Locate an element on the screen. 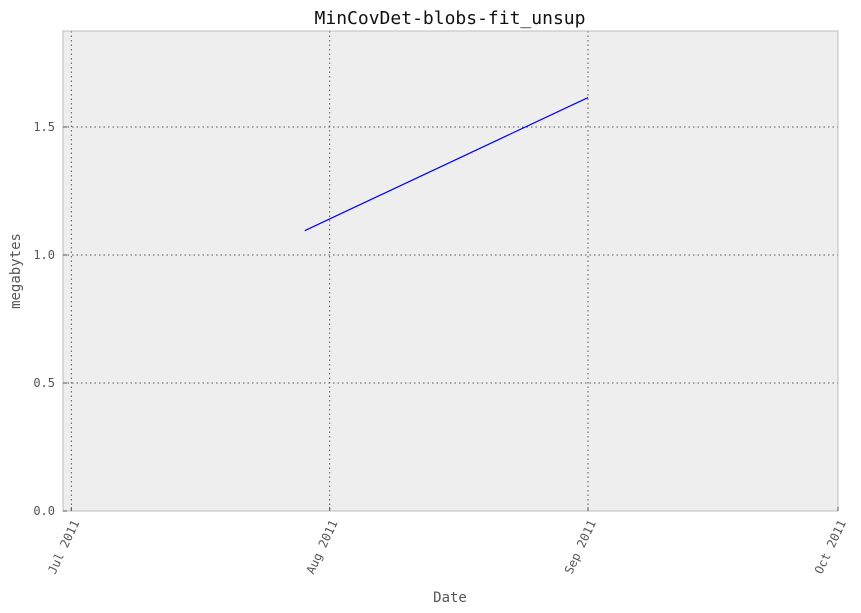 This screenshot has width=861, height=613. y-axis-label: megabytes is located at coordinates (16, 271).